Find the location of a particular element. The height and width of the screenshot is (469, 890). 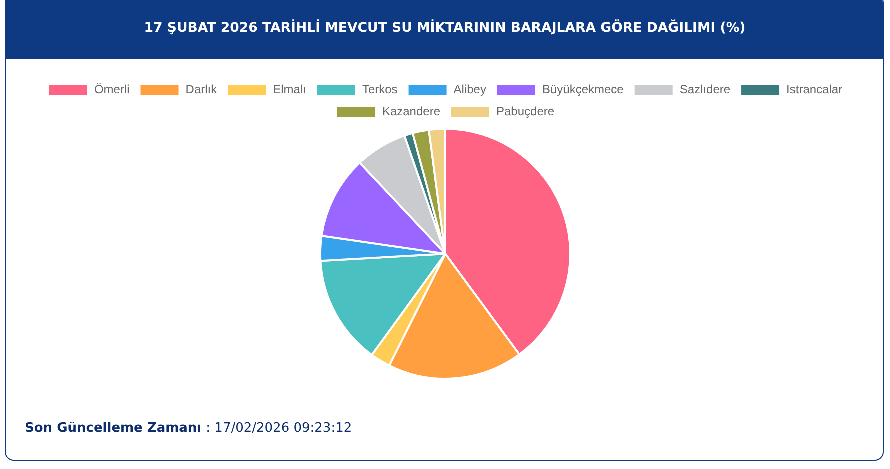

legend-label: Elmalı is located at coordinates (289, 89).